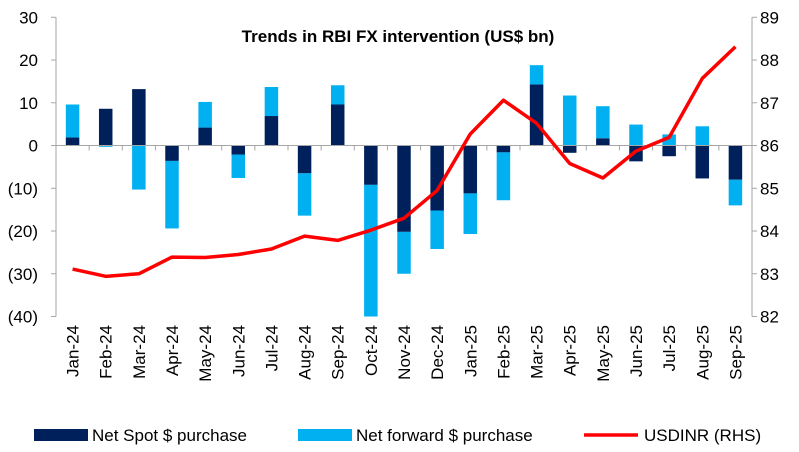 The width and height of the screenshot is (799, 452). I want to click on left-tick-label: 20, so click(28, 60).